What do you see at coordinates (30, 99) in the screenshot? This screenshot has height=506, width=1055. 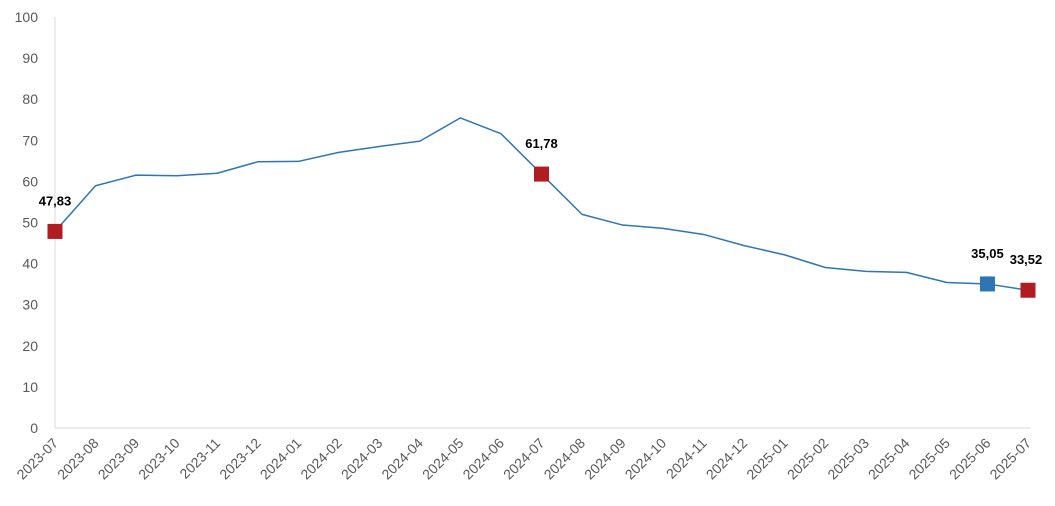 I see `y-tick-label: 80` at bounding box center [30, 99].